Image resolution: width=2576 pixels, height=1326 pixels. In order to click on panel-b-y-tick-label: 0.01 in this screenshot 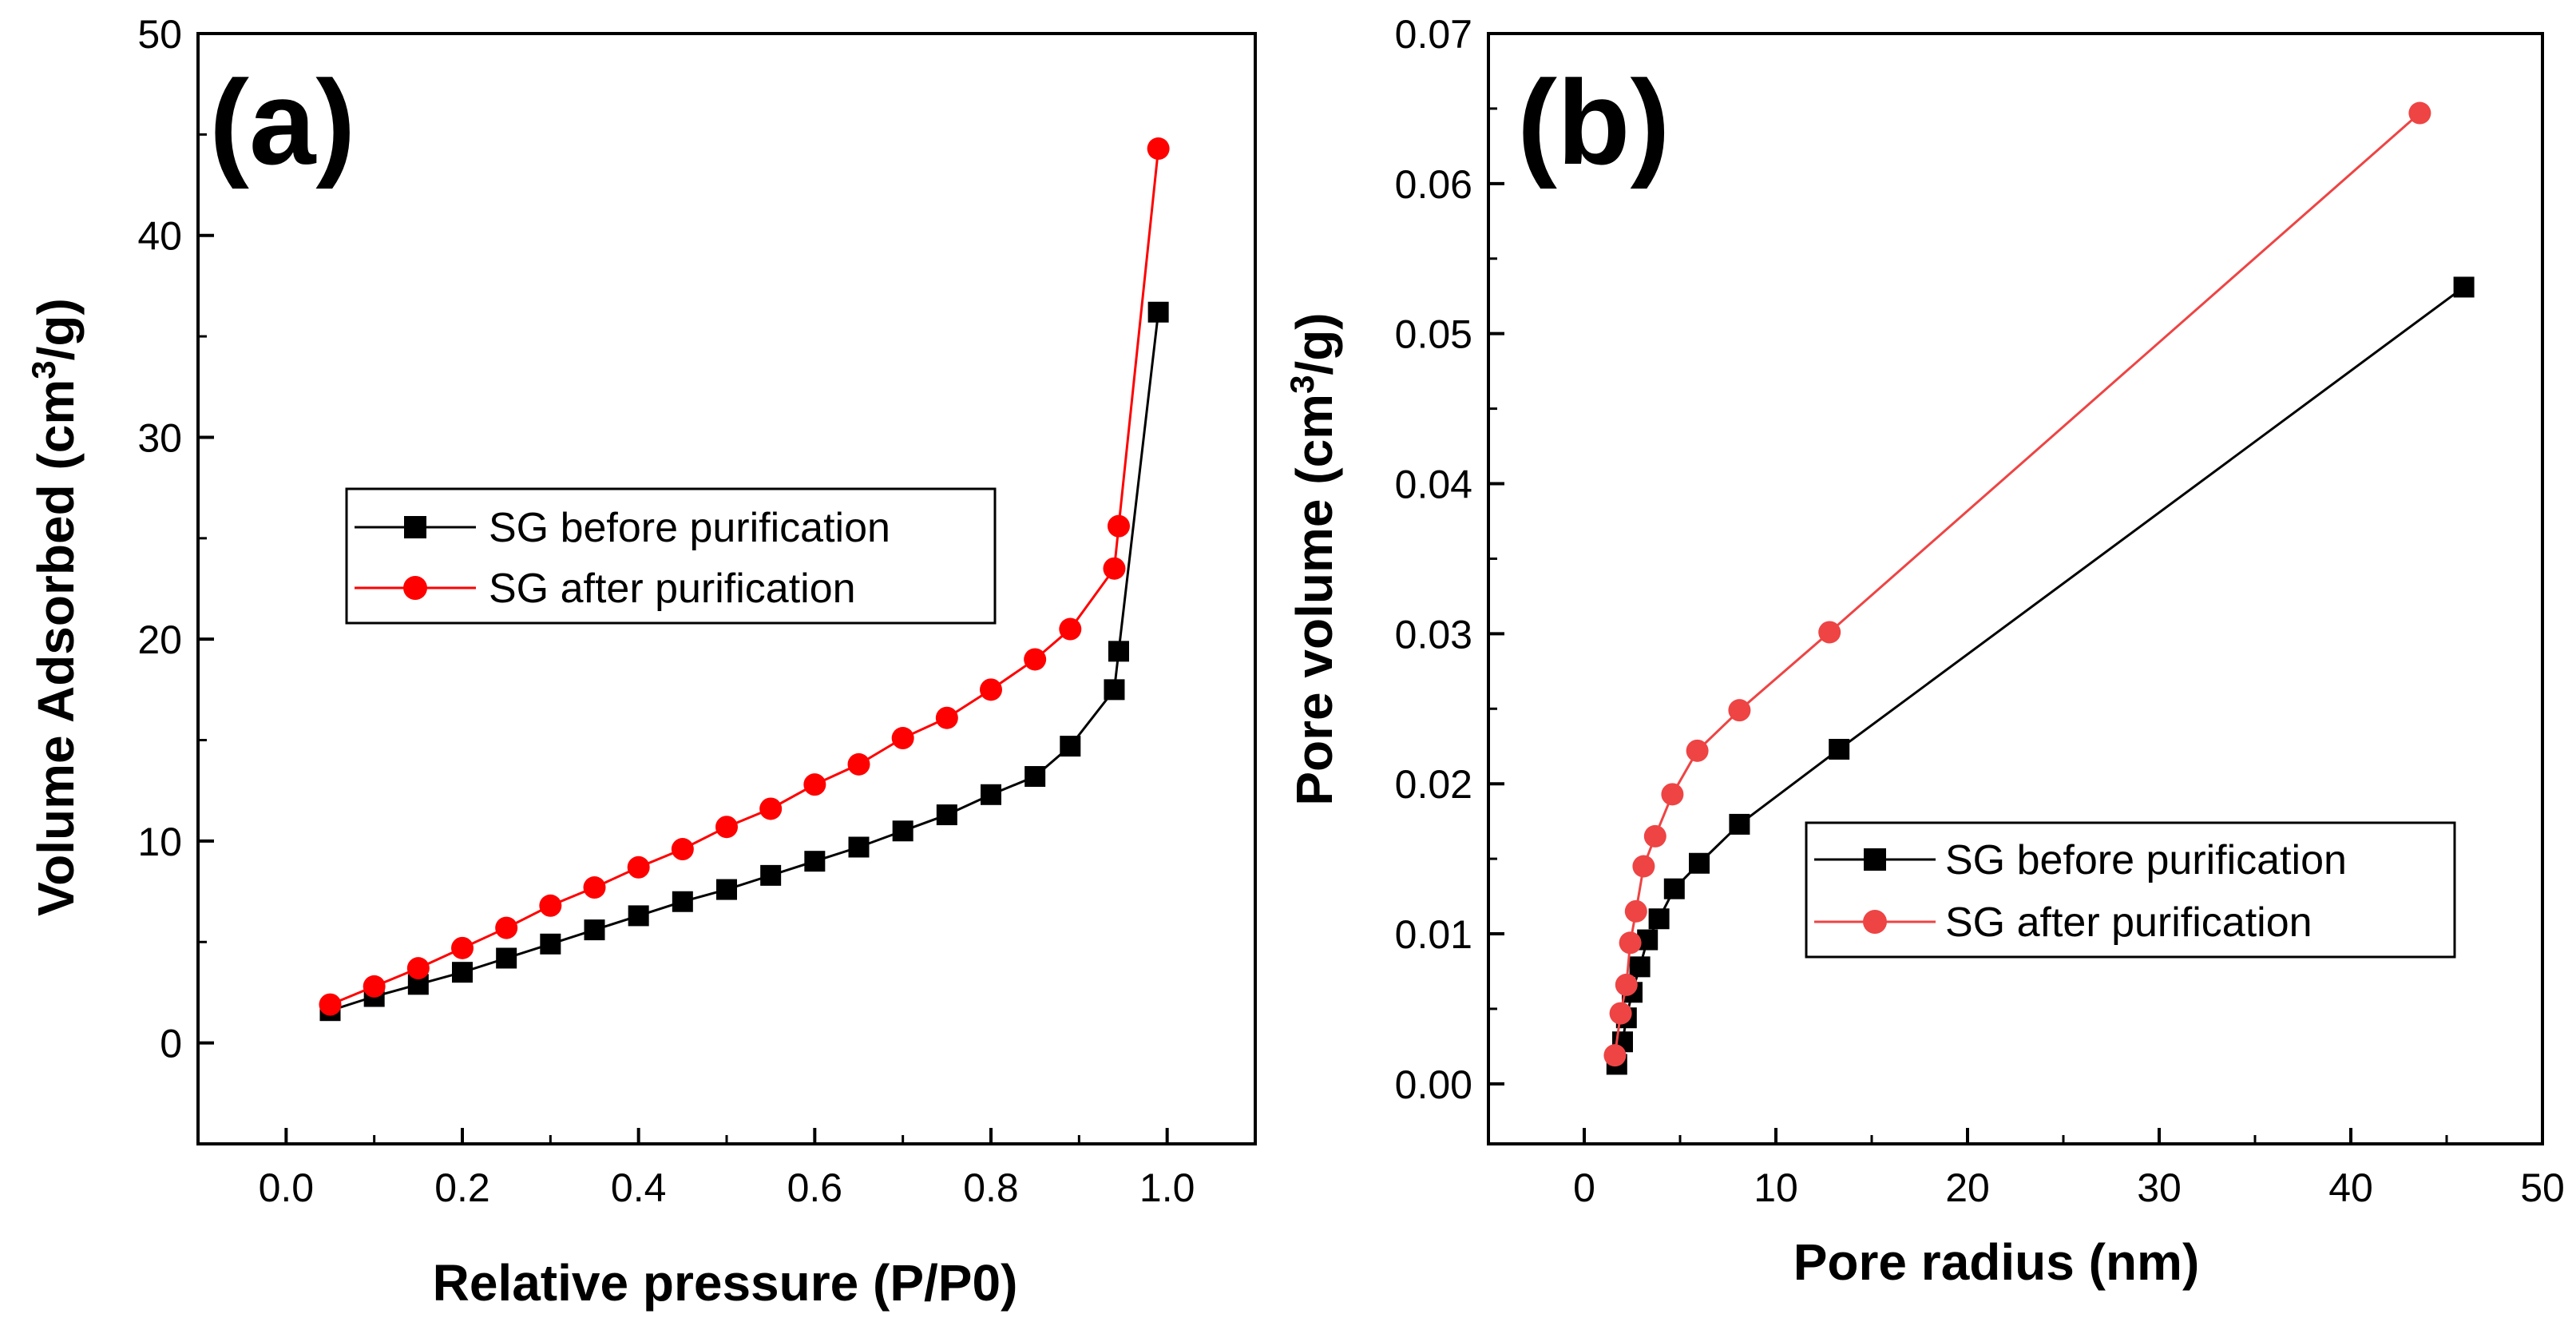, I will do `click(1433, 935)`.